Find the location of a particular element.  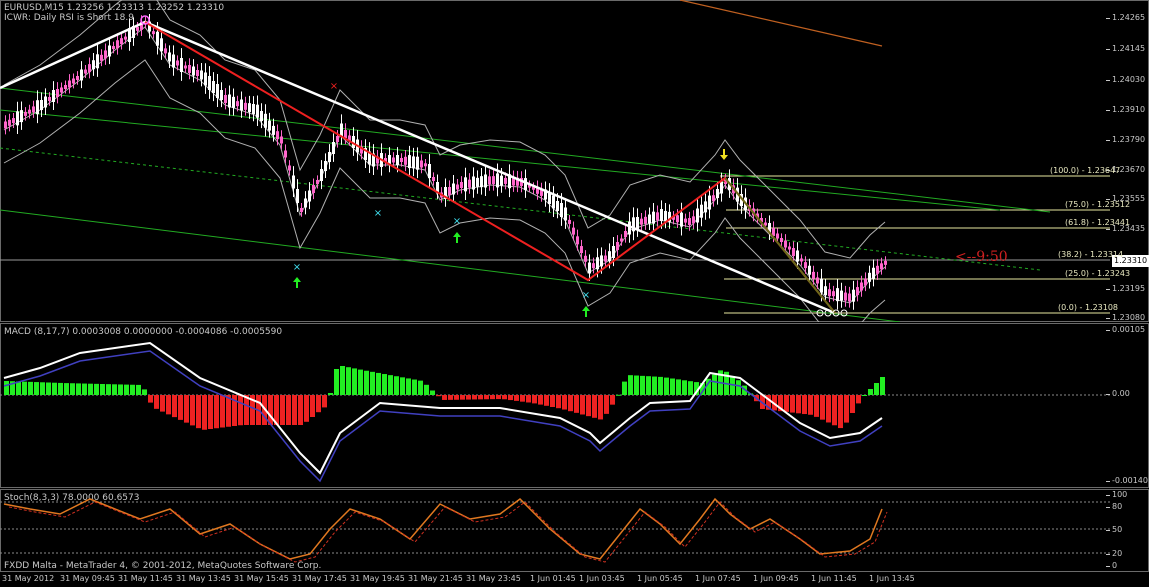

current-price-label: 1.23310 is located at coordinates (1130, 261).